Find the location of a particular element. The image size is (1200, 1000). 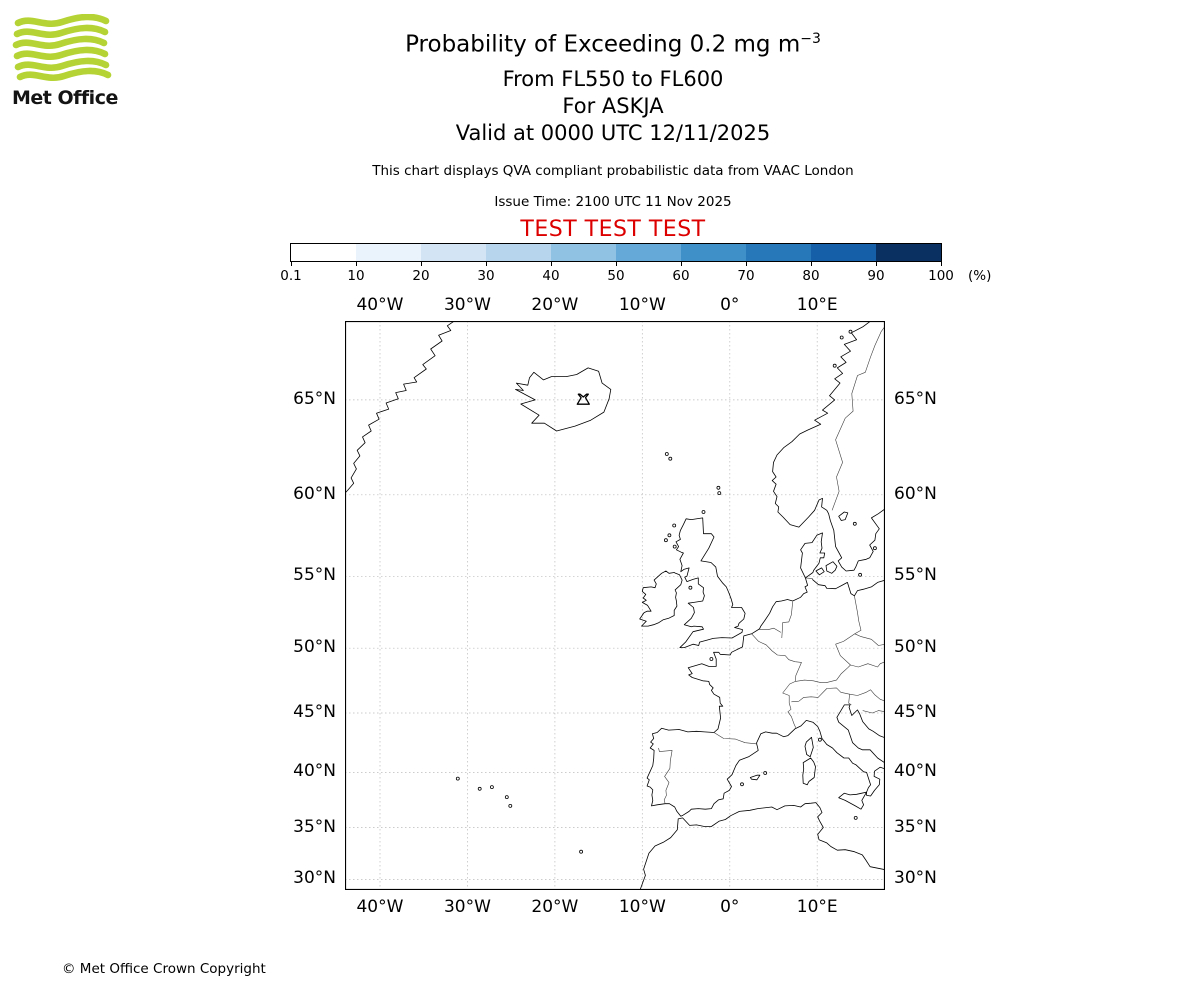

met-office-waves-icon is located at coordinates (62, 47).